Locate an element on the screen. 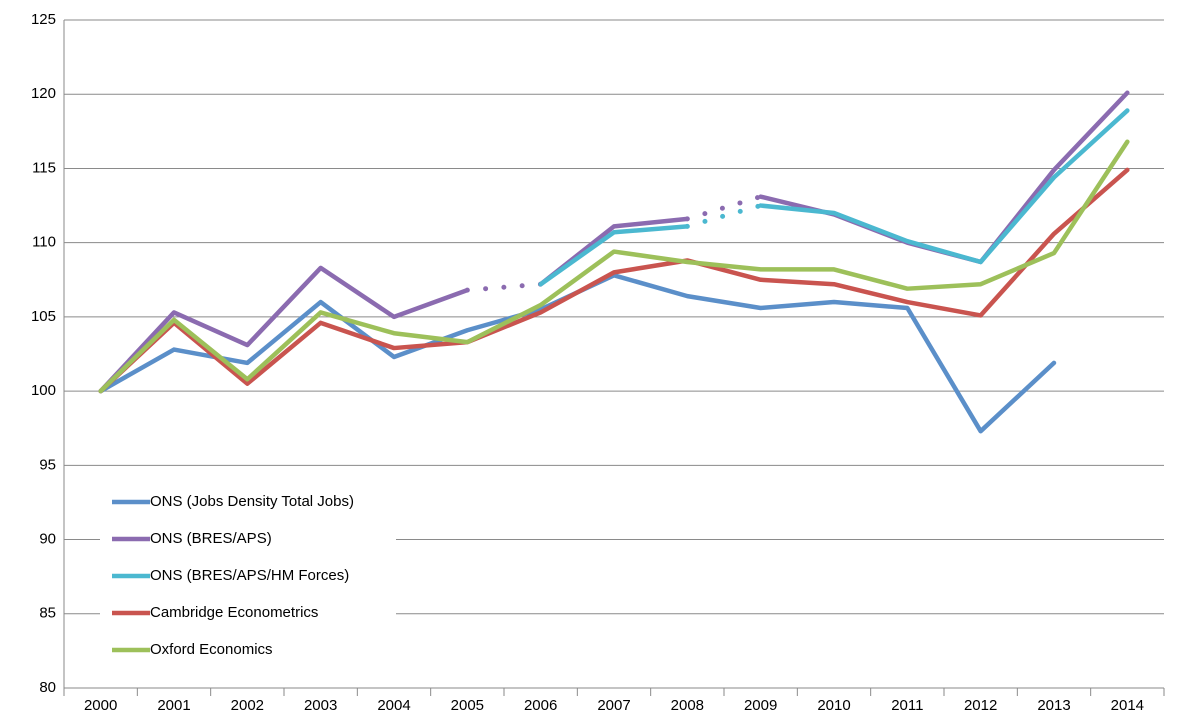 This screenshot has width=1178, height=724. x-tick-label: 2004 is located at coordinates (393, 705).